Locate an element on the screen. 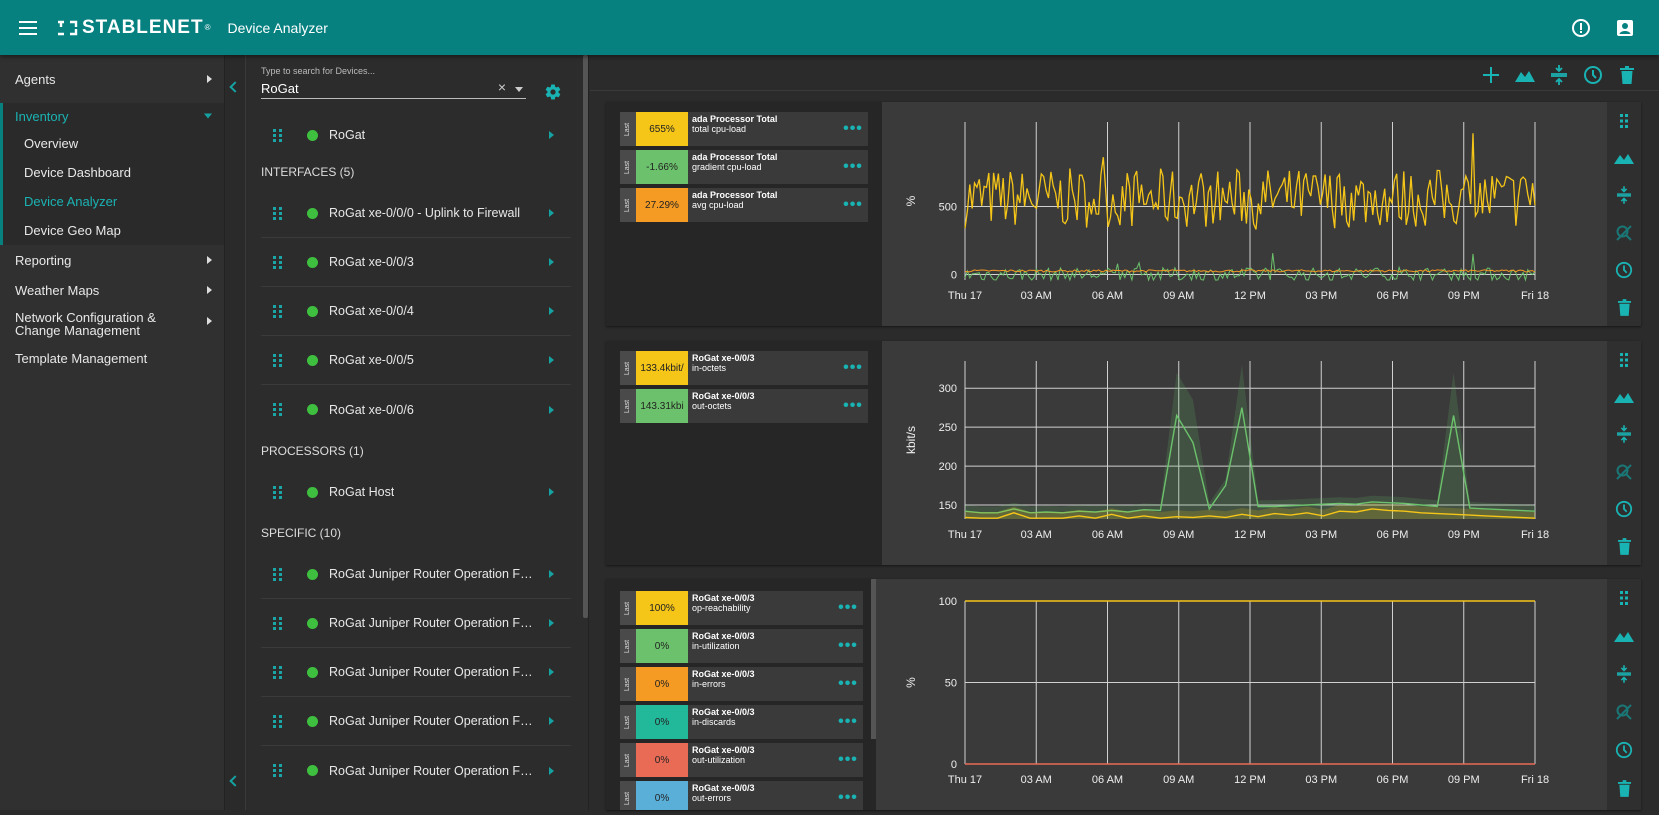  info-icon is located at coordinates (1581, 27).